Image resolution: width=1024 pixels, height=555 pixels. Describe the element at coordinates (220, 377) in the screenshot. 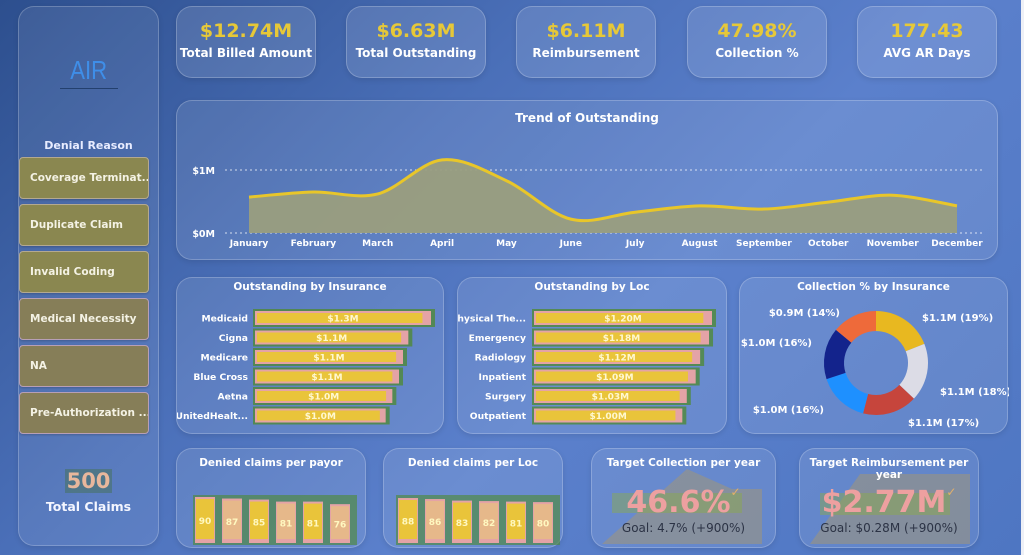

I see `category-label: Blue Cross` at that location.